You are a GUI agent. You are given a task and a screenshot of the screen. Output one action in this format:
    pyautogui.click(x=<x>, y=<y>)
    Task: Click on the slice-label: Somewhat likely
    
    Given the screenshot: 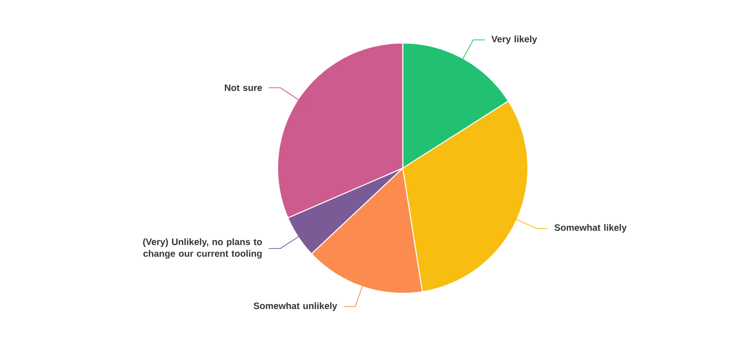 What is the action you would take?
    pyautogui.click(x=590, y=228)
    